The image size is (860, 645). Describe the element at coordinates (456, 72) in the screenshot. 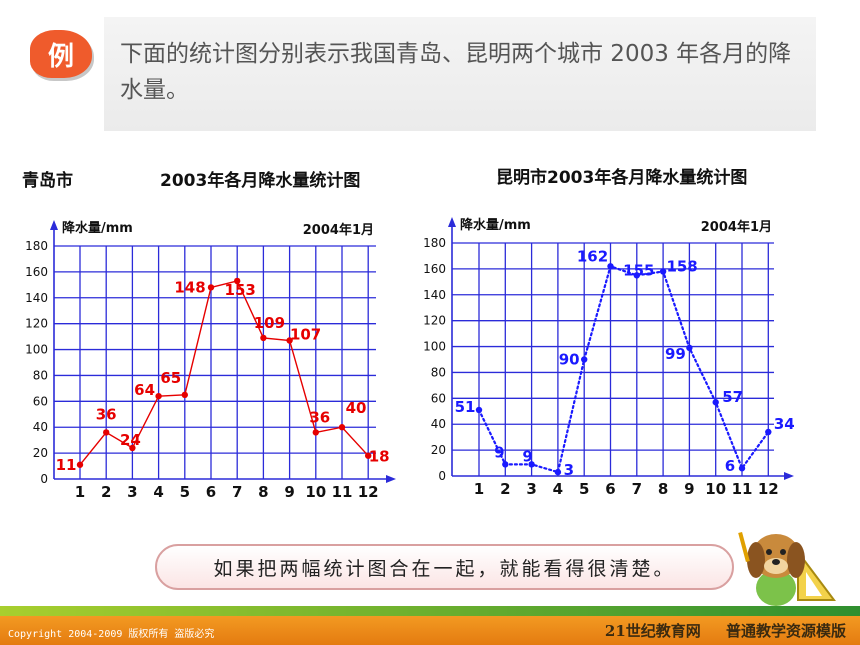

I see `intro-text: 下面的统计图分别表示我国青岛、昆明两个城市 2003 年各月的降水量。` at that location.